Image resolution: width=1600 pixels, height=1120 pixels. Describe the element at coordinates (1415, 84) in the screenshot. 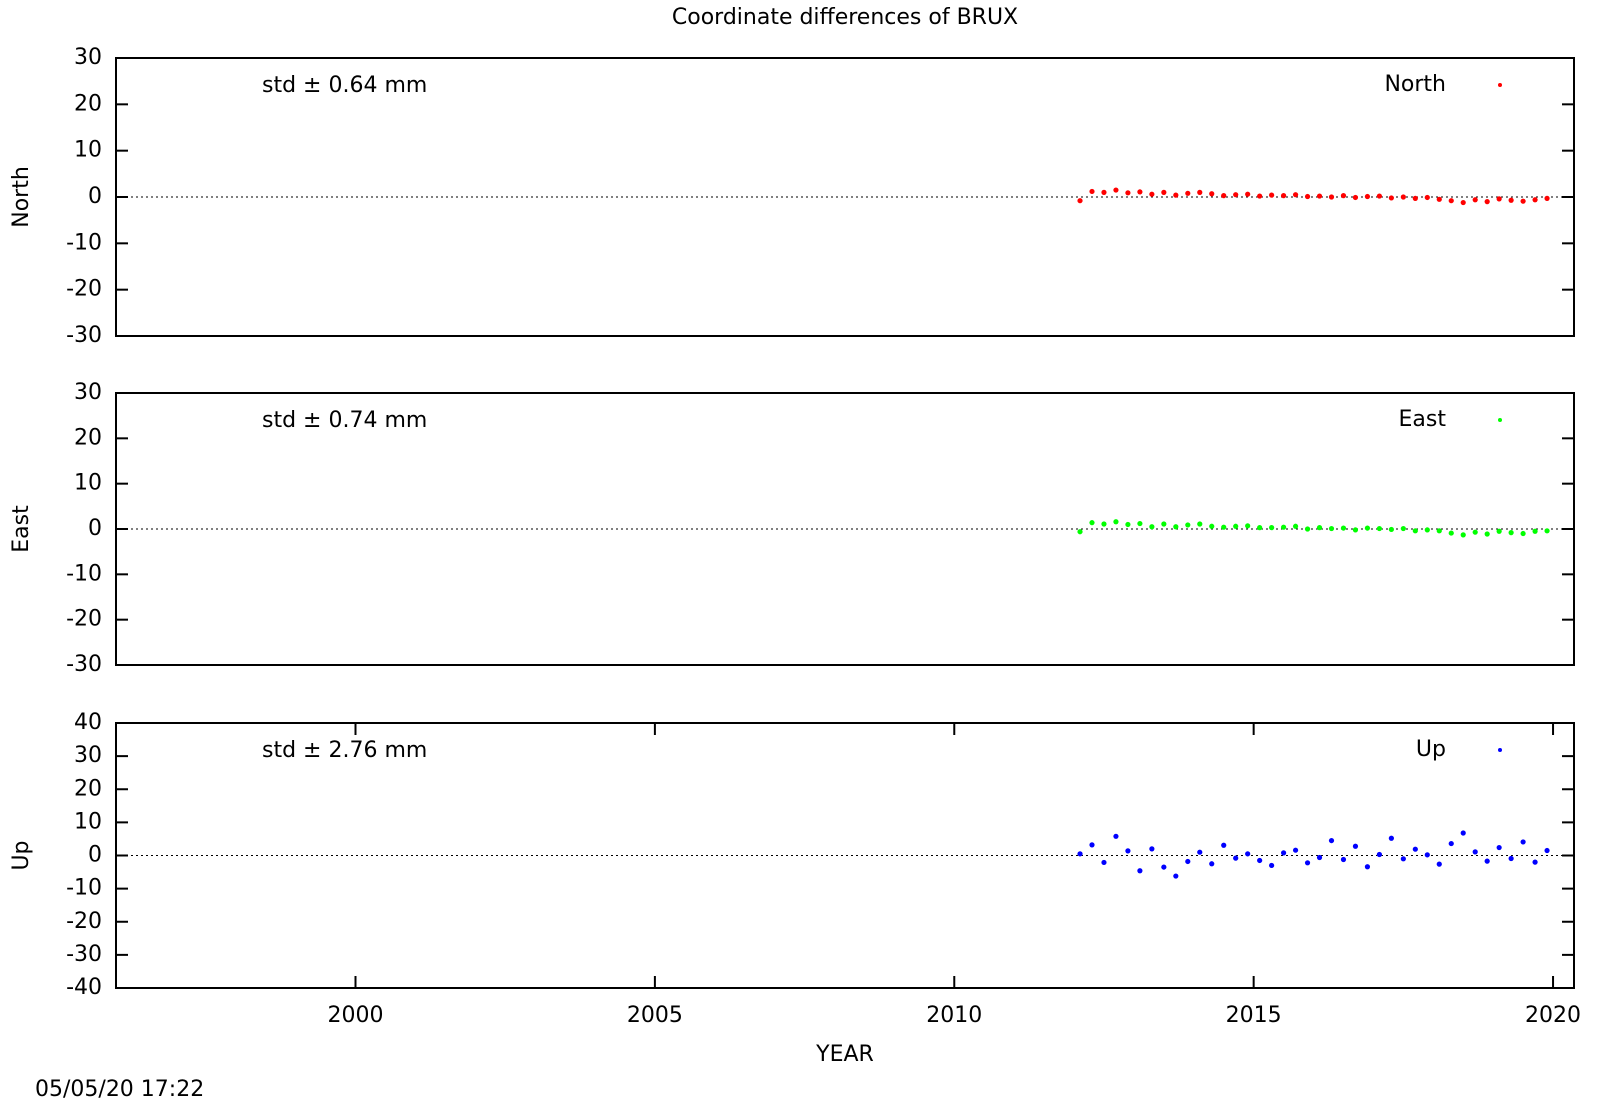

I see `legend-label: North` at that location.